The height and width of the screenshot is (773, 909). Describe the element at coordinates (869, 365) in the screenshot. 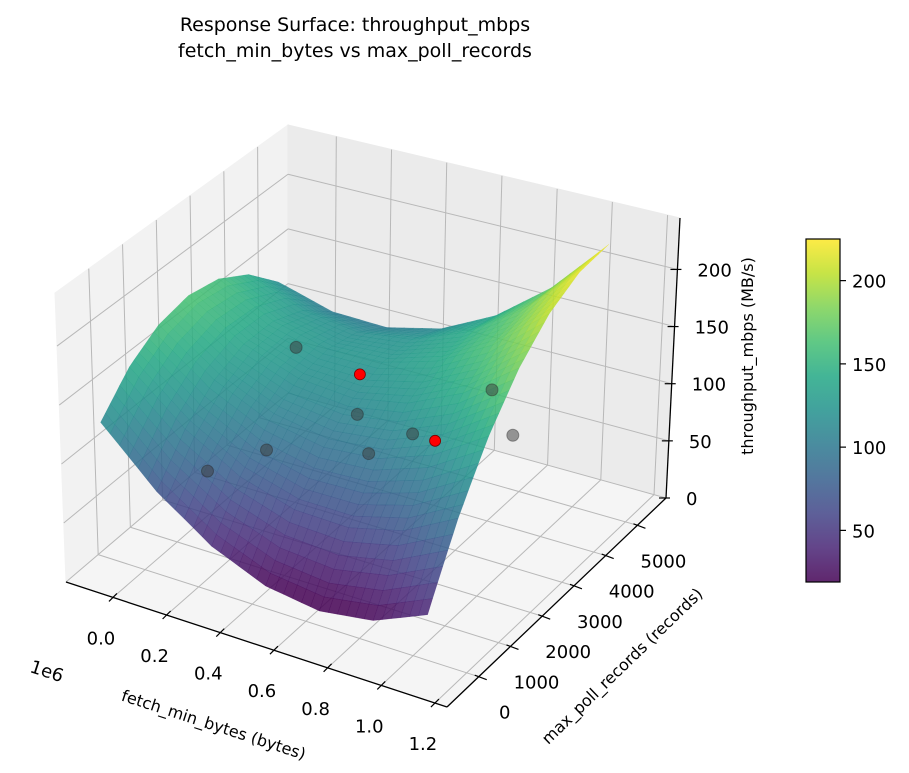

I see `colorbar-tick-label: 150` at that location.